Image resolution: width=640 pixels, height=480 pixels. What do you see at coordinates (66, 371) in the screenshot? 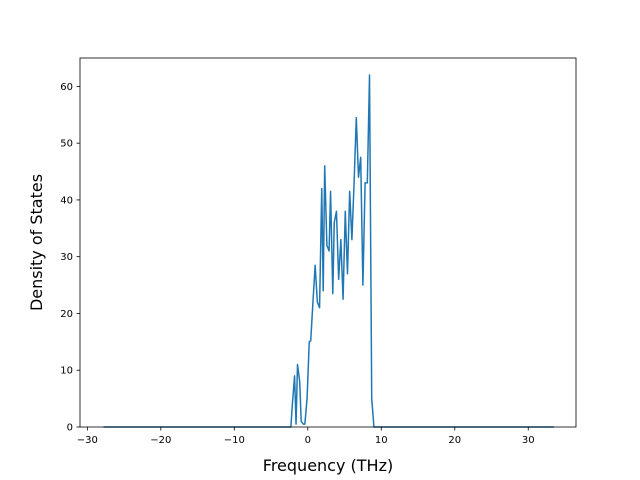
I see `y-tick-label: 10` at bounding box center [66, 371].